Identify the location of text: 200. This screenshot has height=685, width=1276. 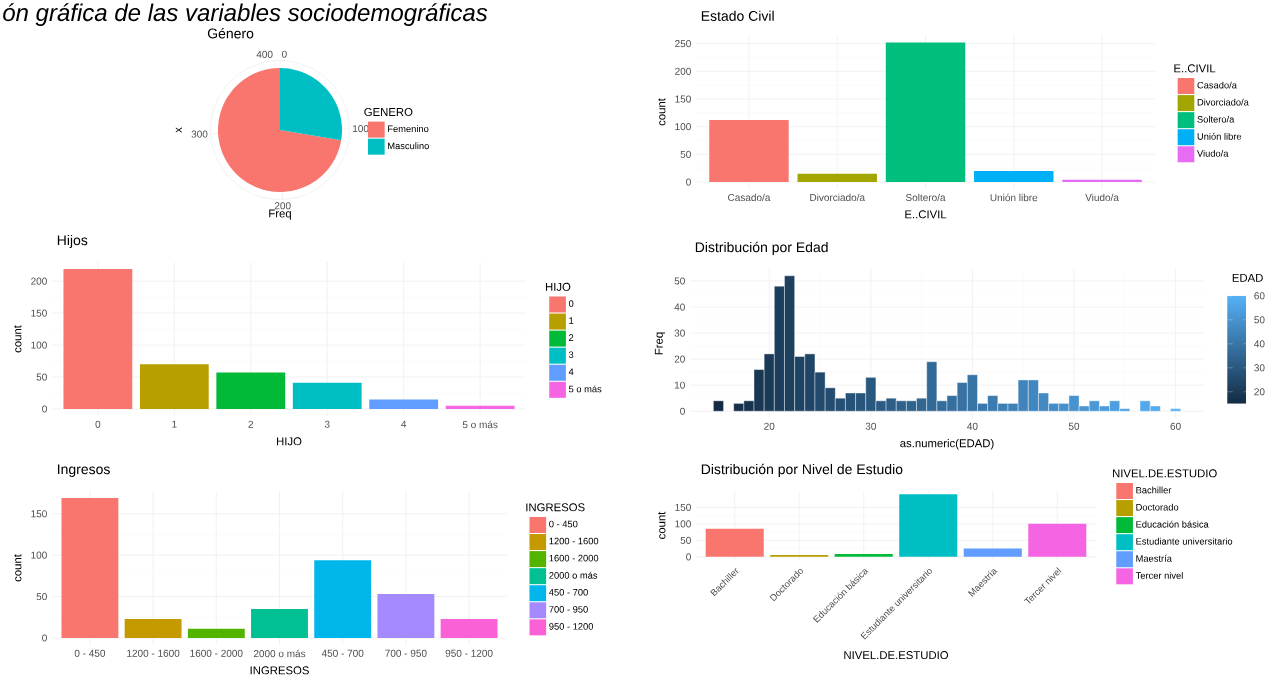
(282, 206).